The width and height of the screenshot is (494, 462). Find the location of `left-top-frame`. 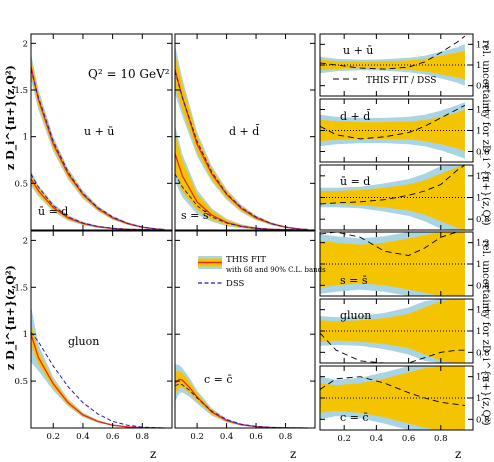

left-top-frame is located at coordinates (101, 132).